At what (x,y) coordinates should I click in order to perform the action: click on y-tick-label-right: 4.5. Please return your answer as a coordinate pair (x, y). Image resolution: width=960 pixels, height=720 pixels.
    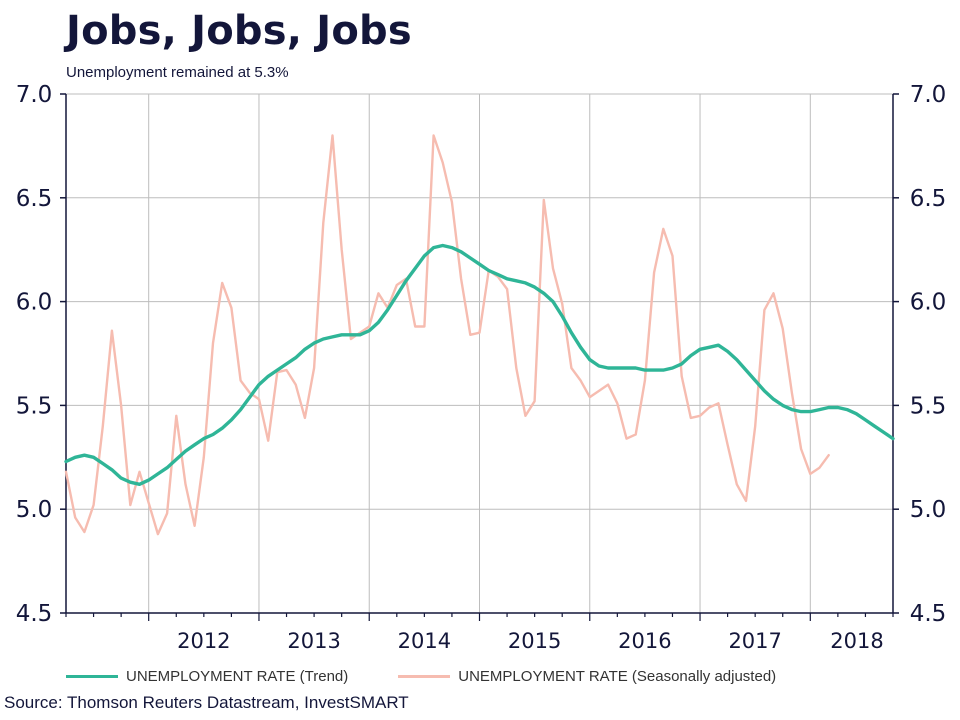
    Looking at the image, I should click on (928, 614).